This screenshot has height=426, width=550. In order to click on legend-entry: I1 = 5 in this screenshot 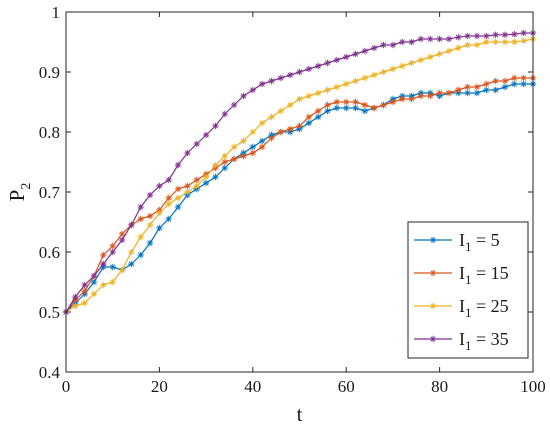, I will do `click(457, 242)`.